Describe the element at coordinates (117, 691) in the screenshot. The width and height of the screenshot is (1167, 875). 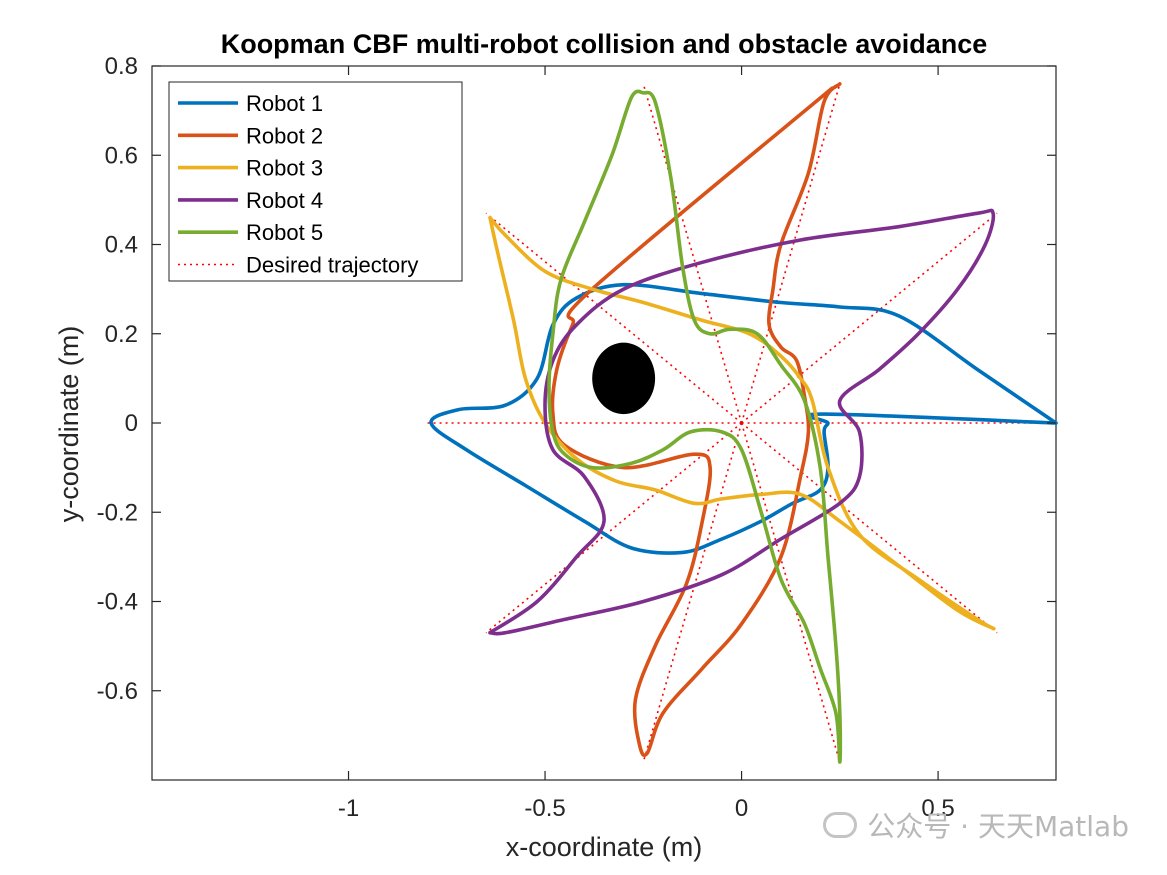
I see `y-tick-label: -0.6` at that location.